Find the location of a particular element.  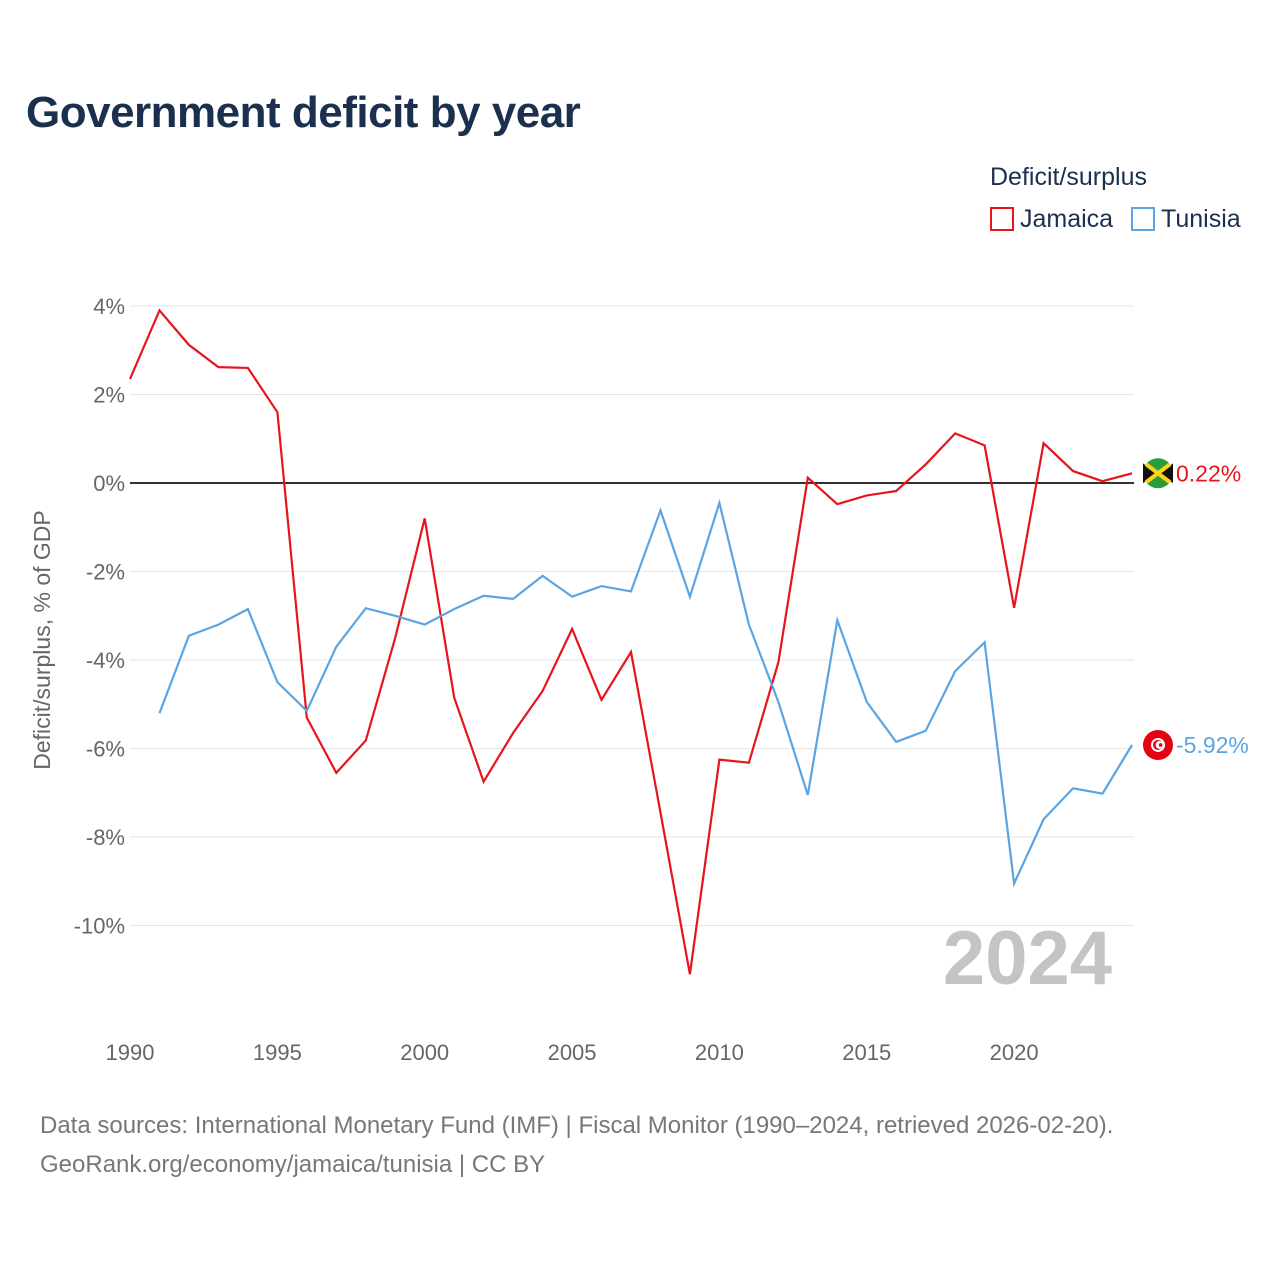

flag-saltire is located at coordinates (1158, 473).